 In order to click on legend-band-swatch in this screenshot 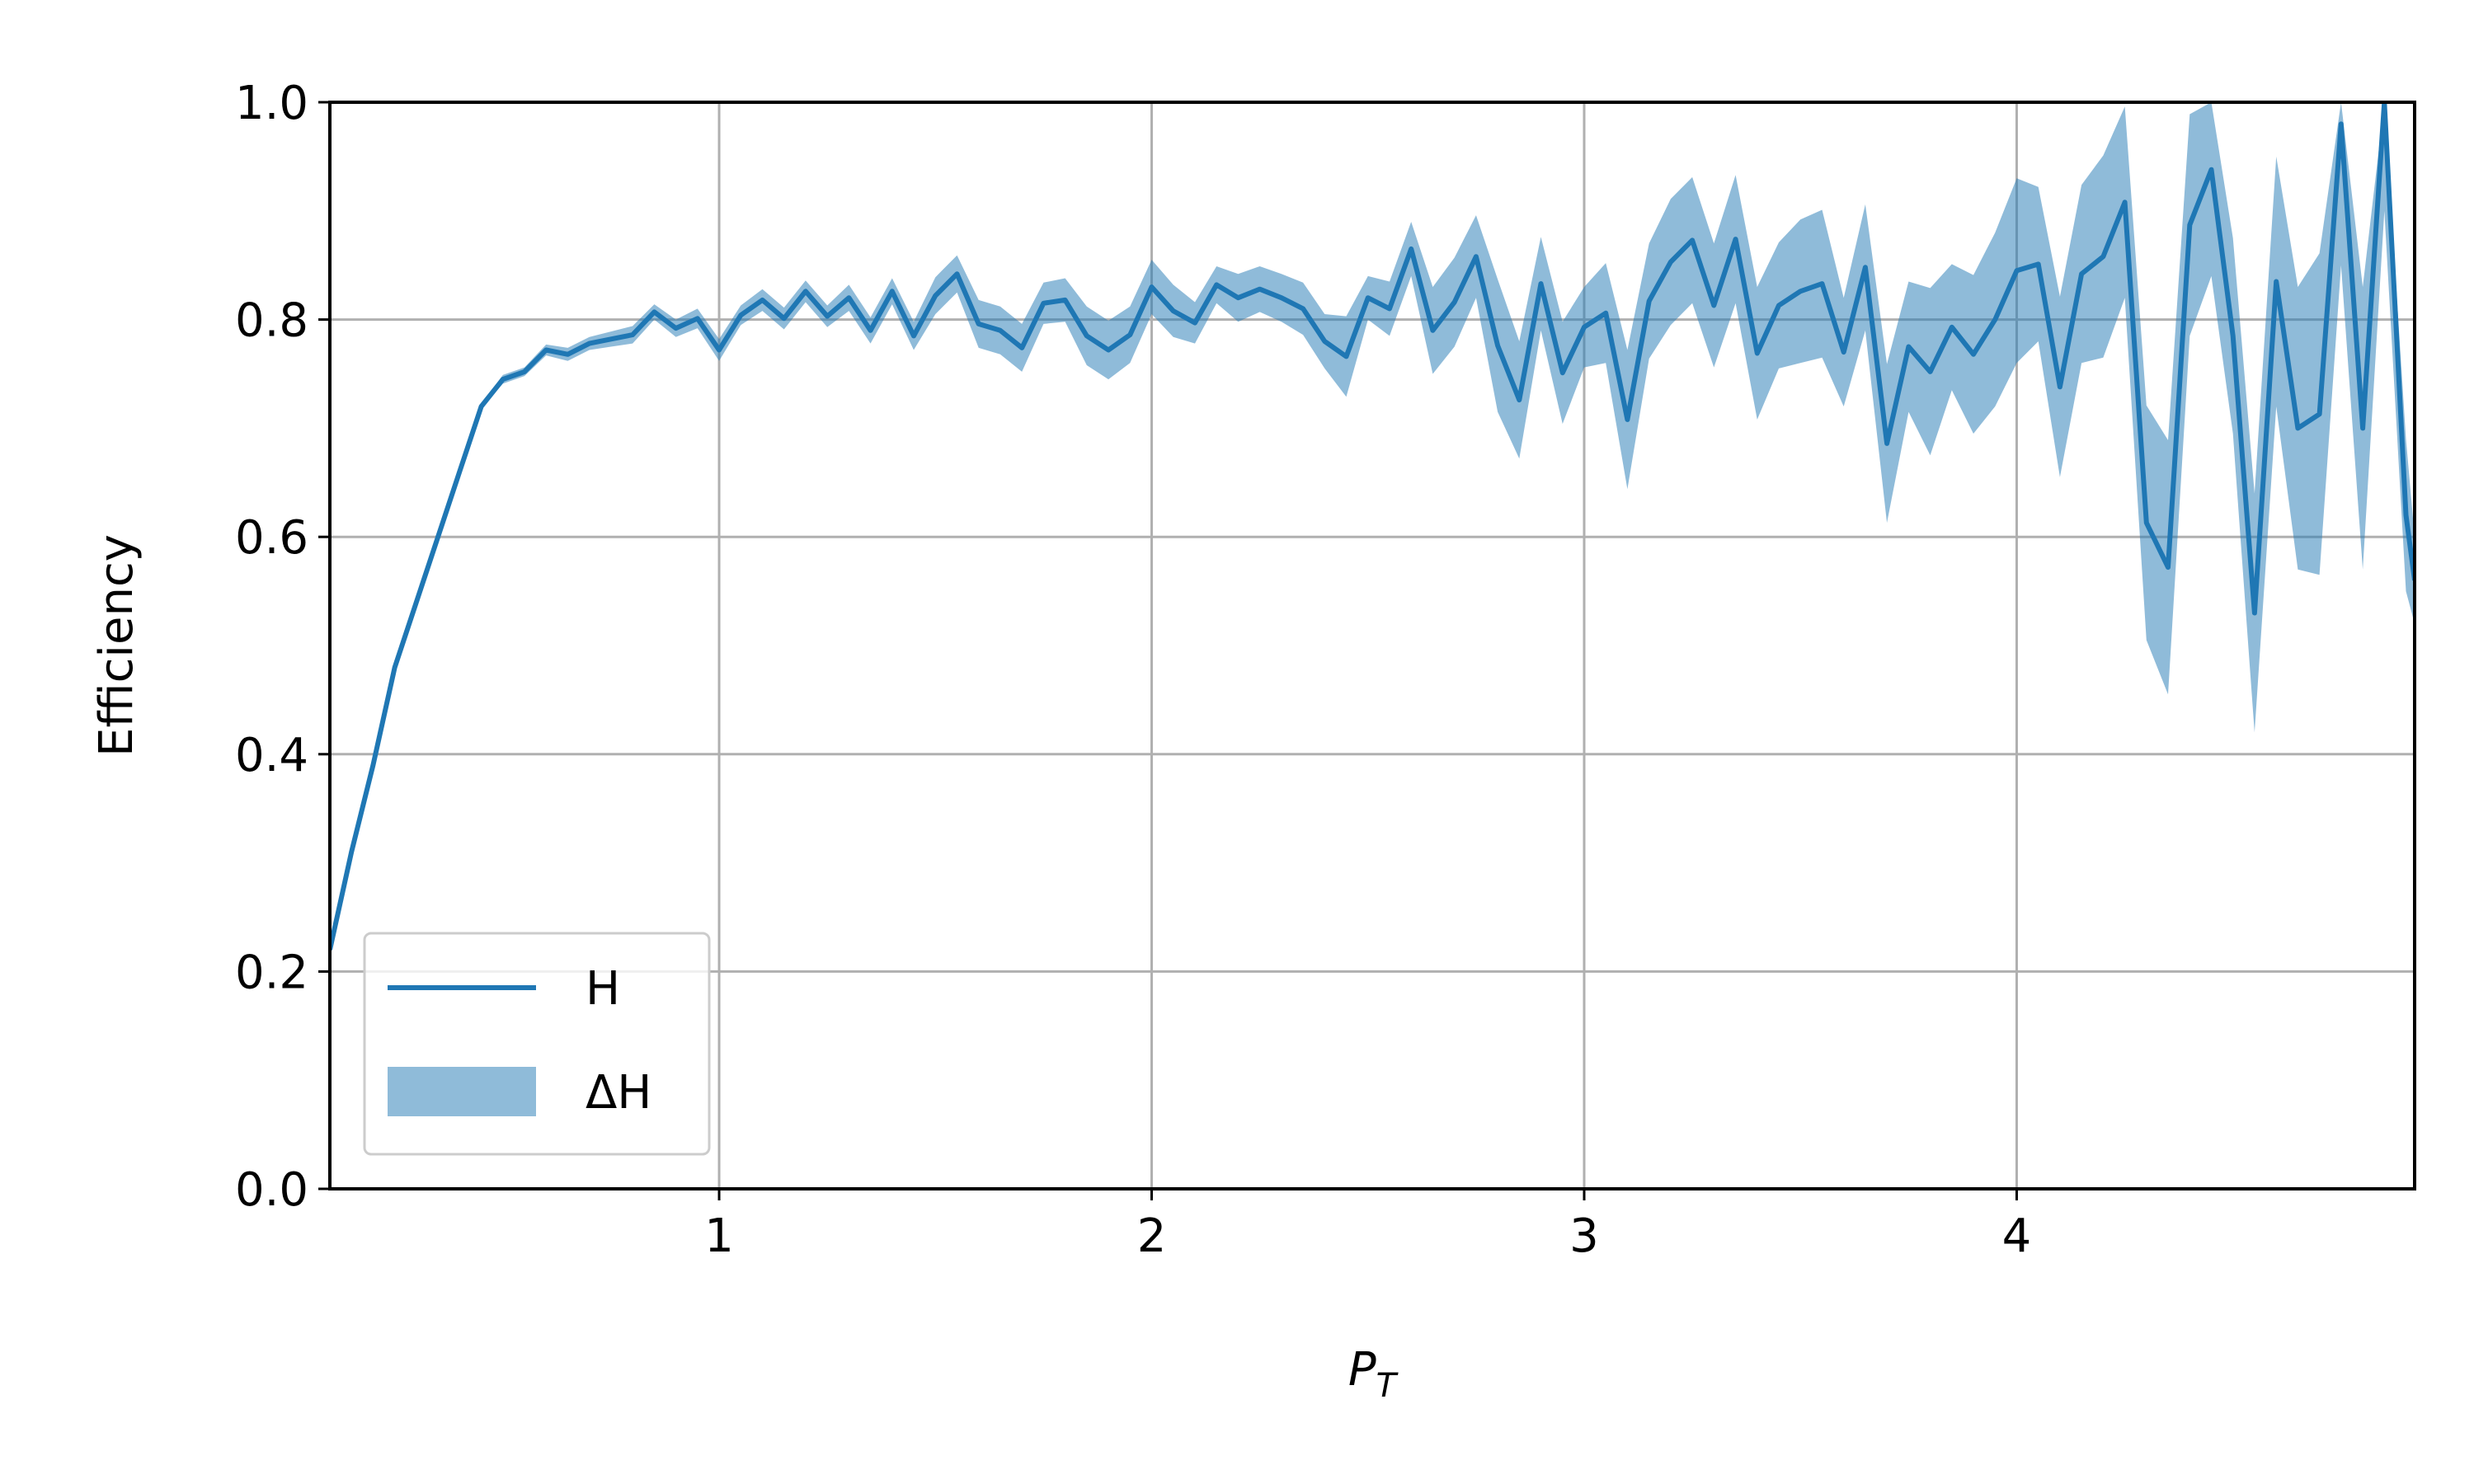, I will do `click(462, 1091)`.